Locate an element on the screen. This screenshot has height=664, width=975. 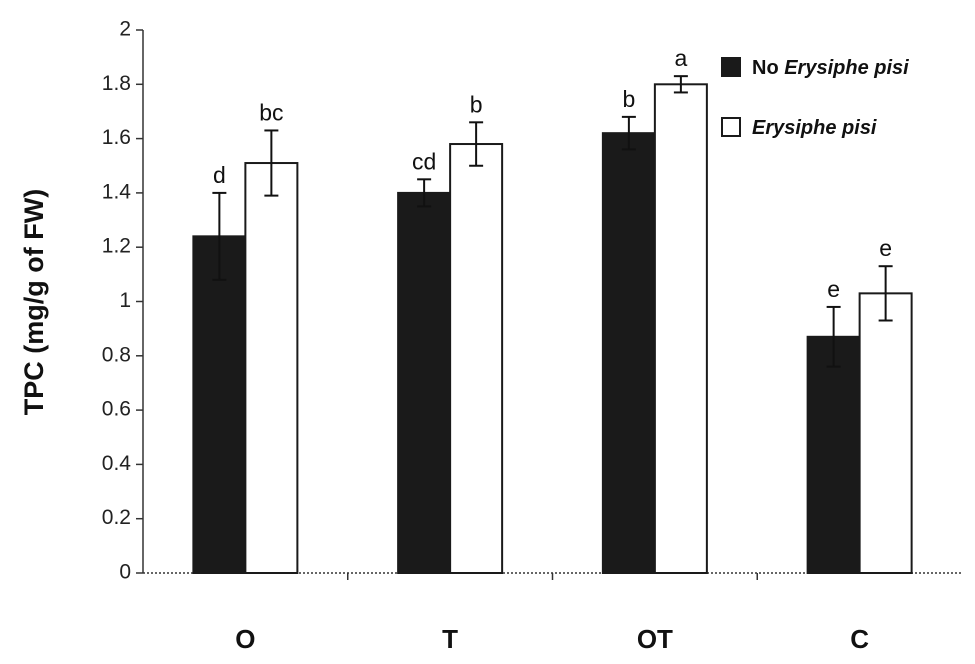
y-tick-label: 1.8 is located at coordinates (116, 83).